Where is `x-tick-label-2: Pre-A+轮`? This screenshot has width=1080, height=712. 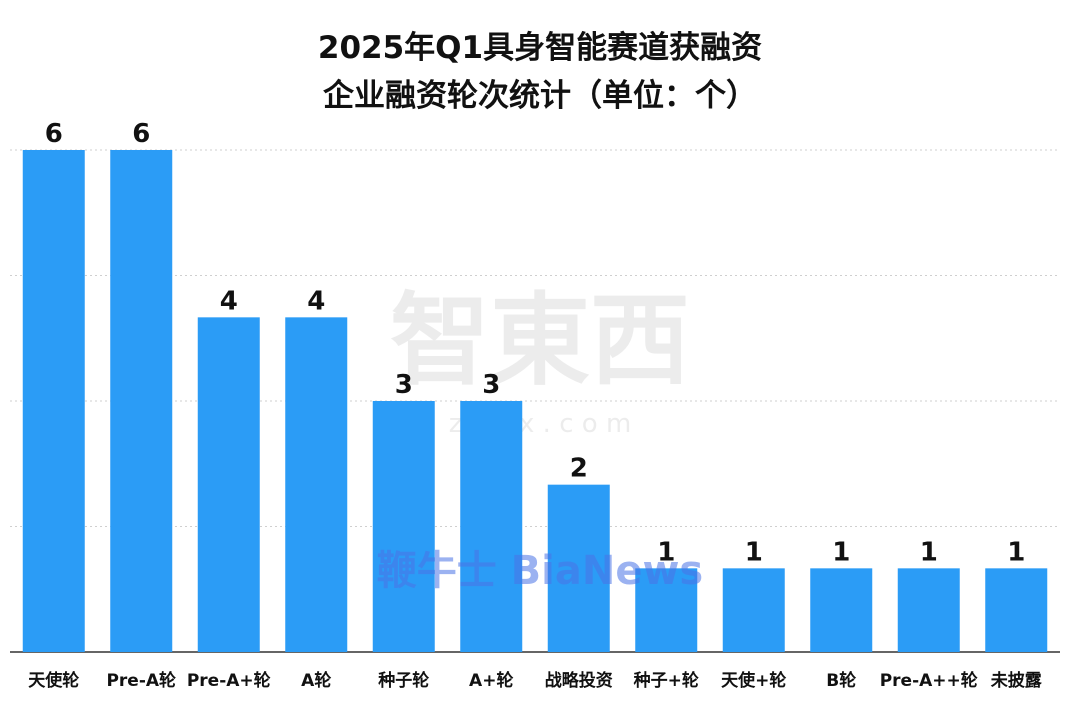 x-tick-label-2: Pre-A+轮 is located at coordinates (229, 680).